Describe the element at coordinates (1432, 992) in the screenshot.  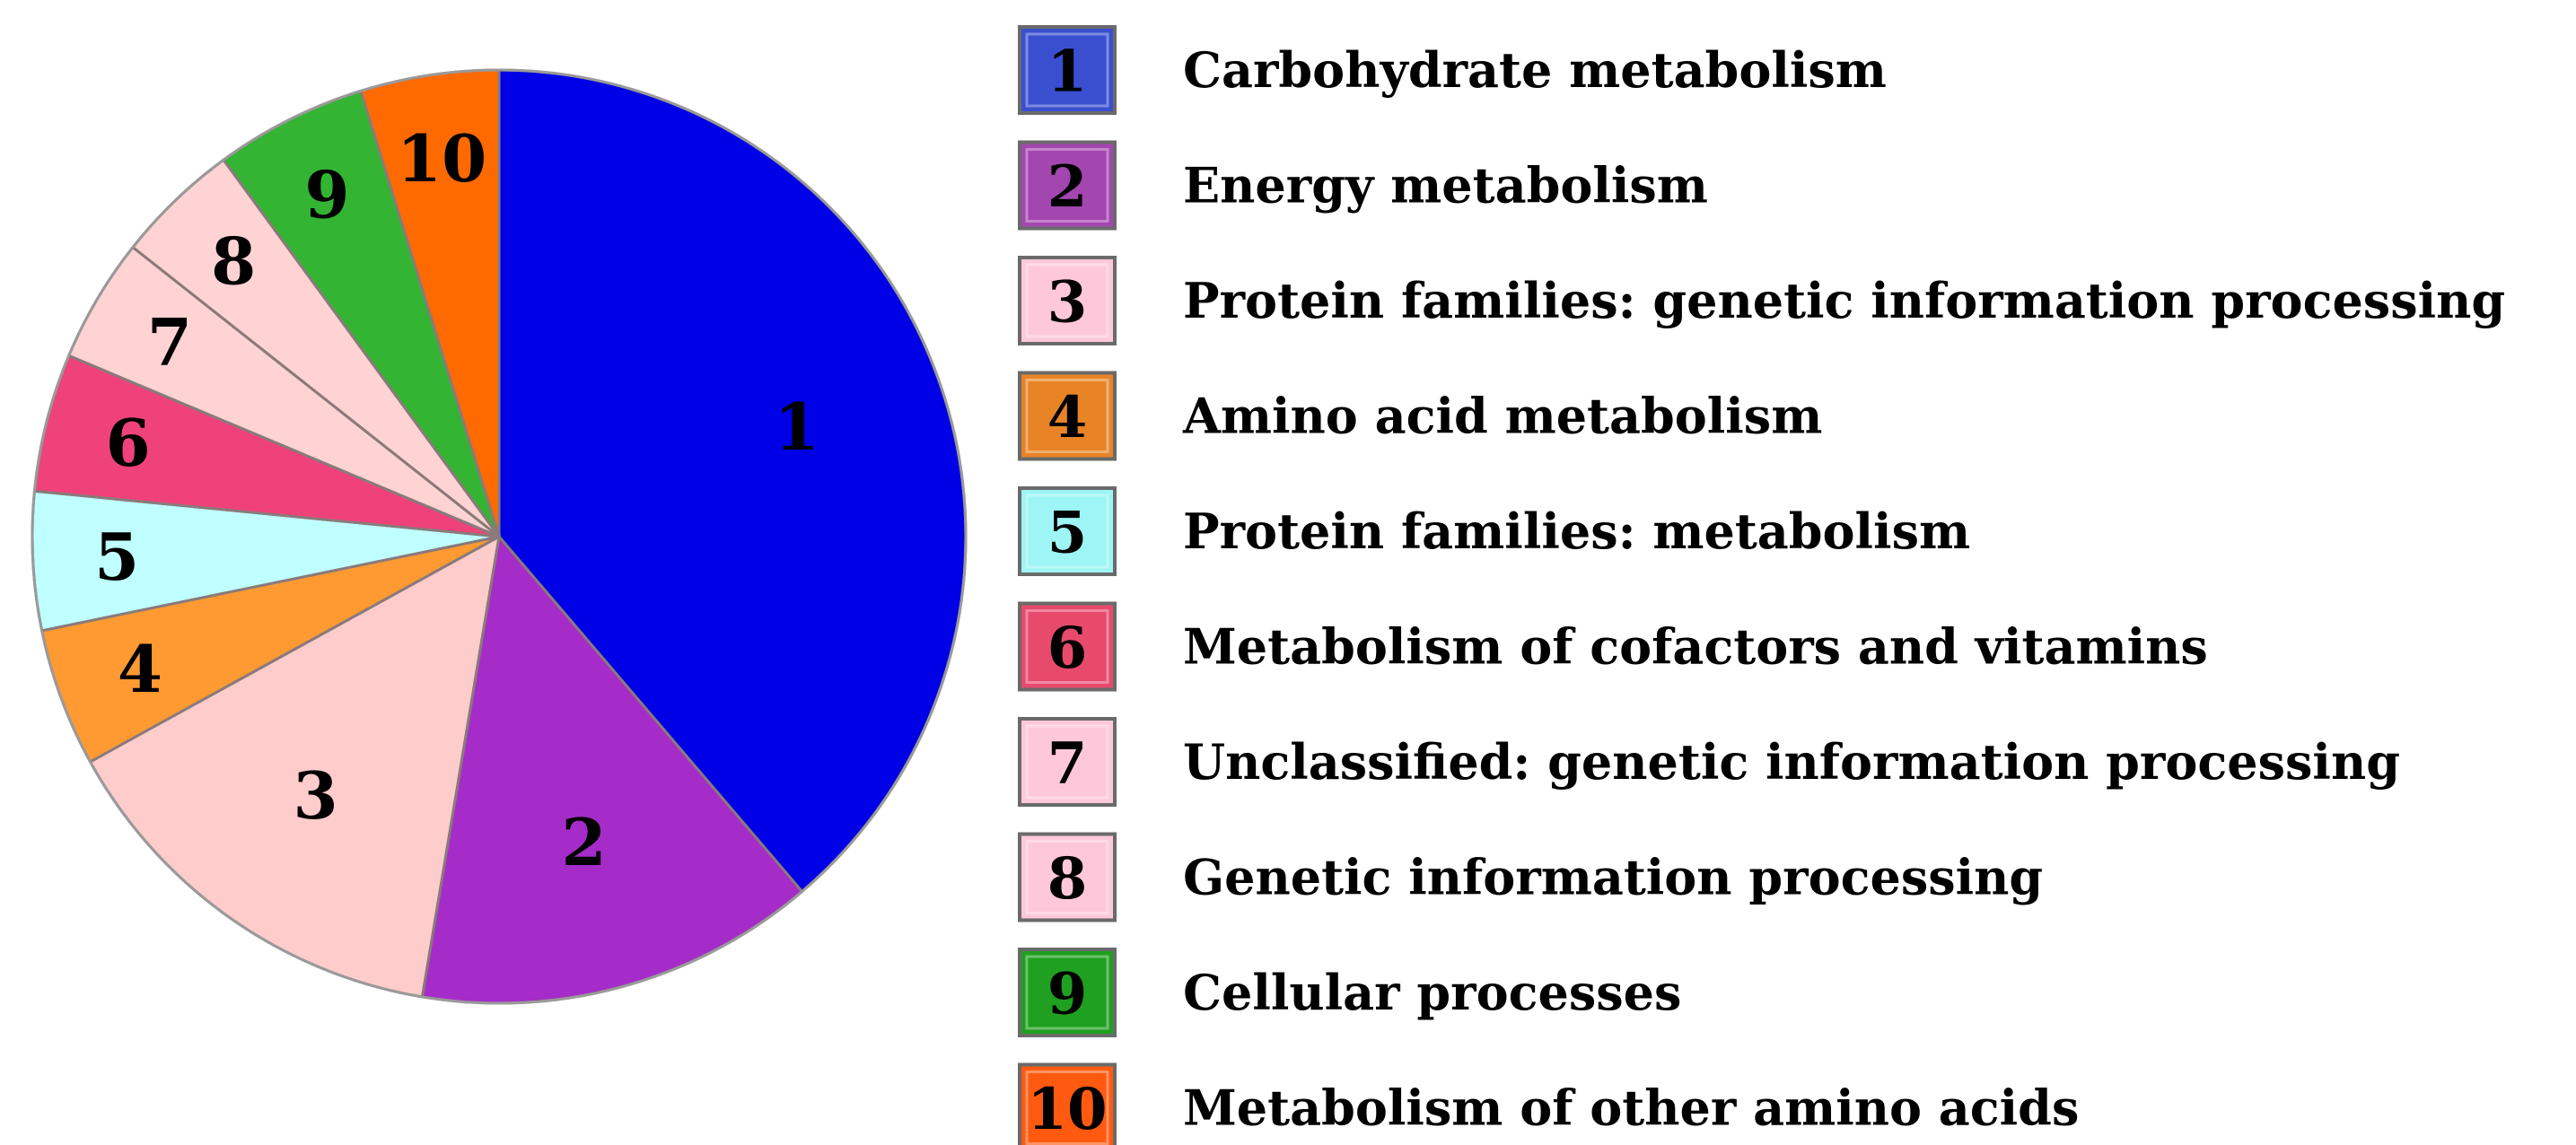
I see `legend-label-9: Cellular processes` at that location.